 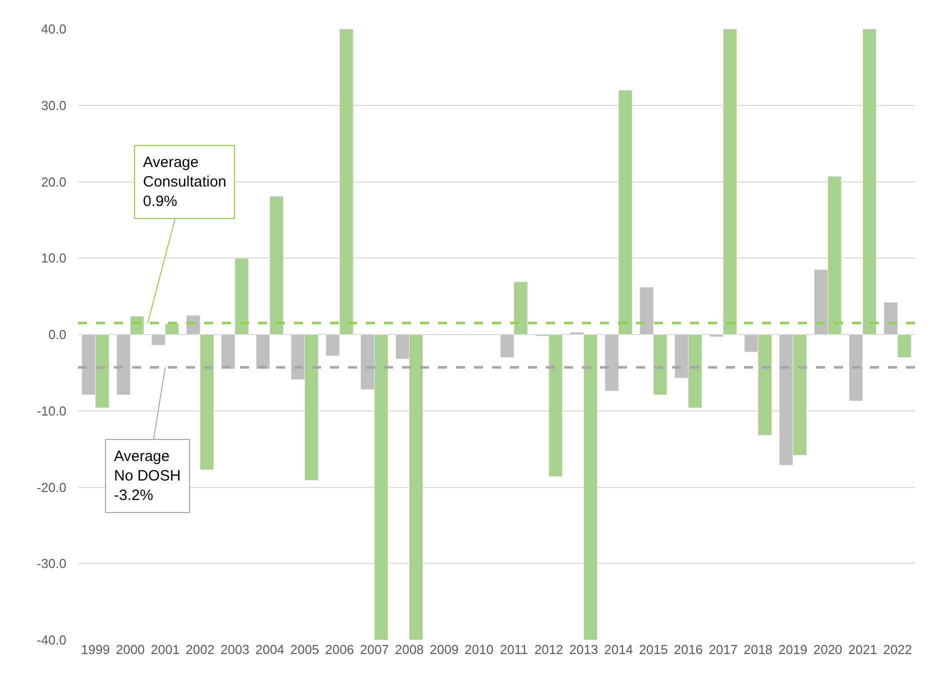 I want to click on x-tick-label: 2006, so click(x=339, y=649).